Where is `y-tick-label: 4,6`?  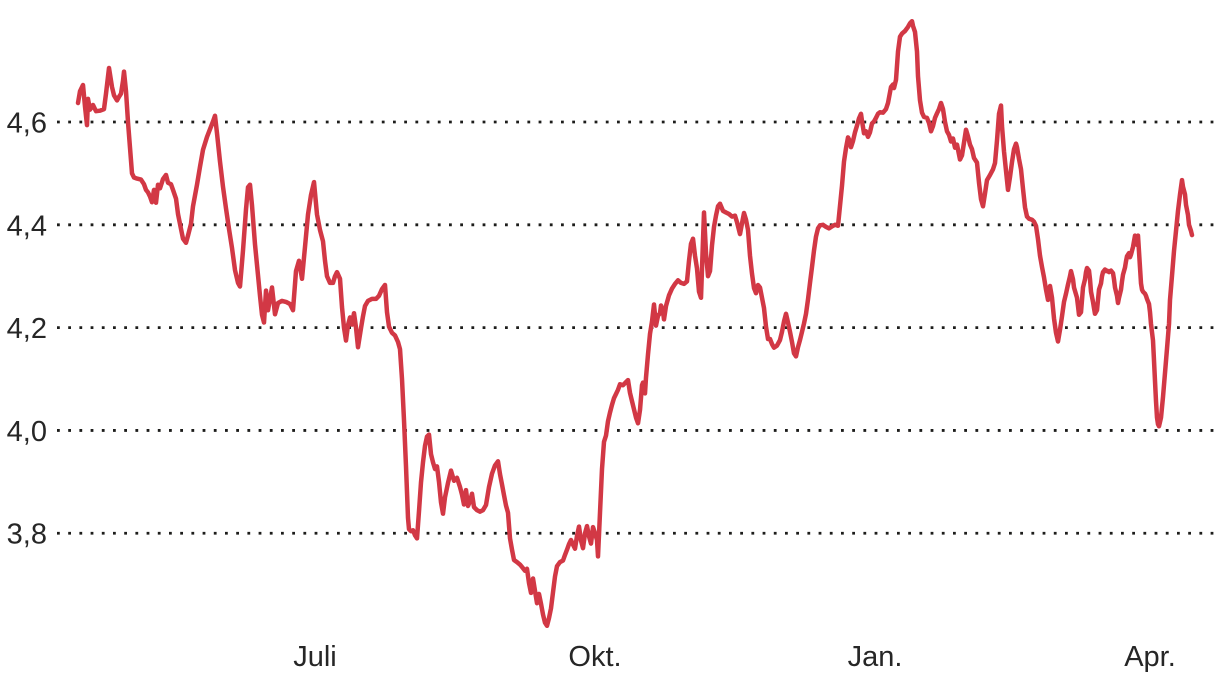 y-tick-label: 4,6 is located at coordinates (27, 123).